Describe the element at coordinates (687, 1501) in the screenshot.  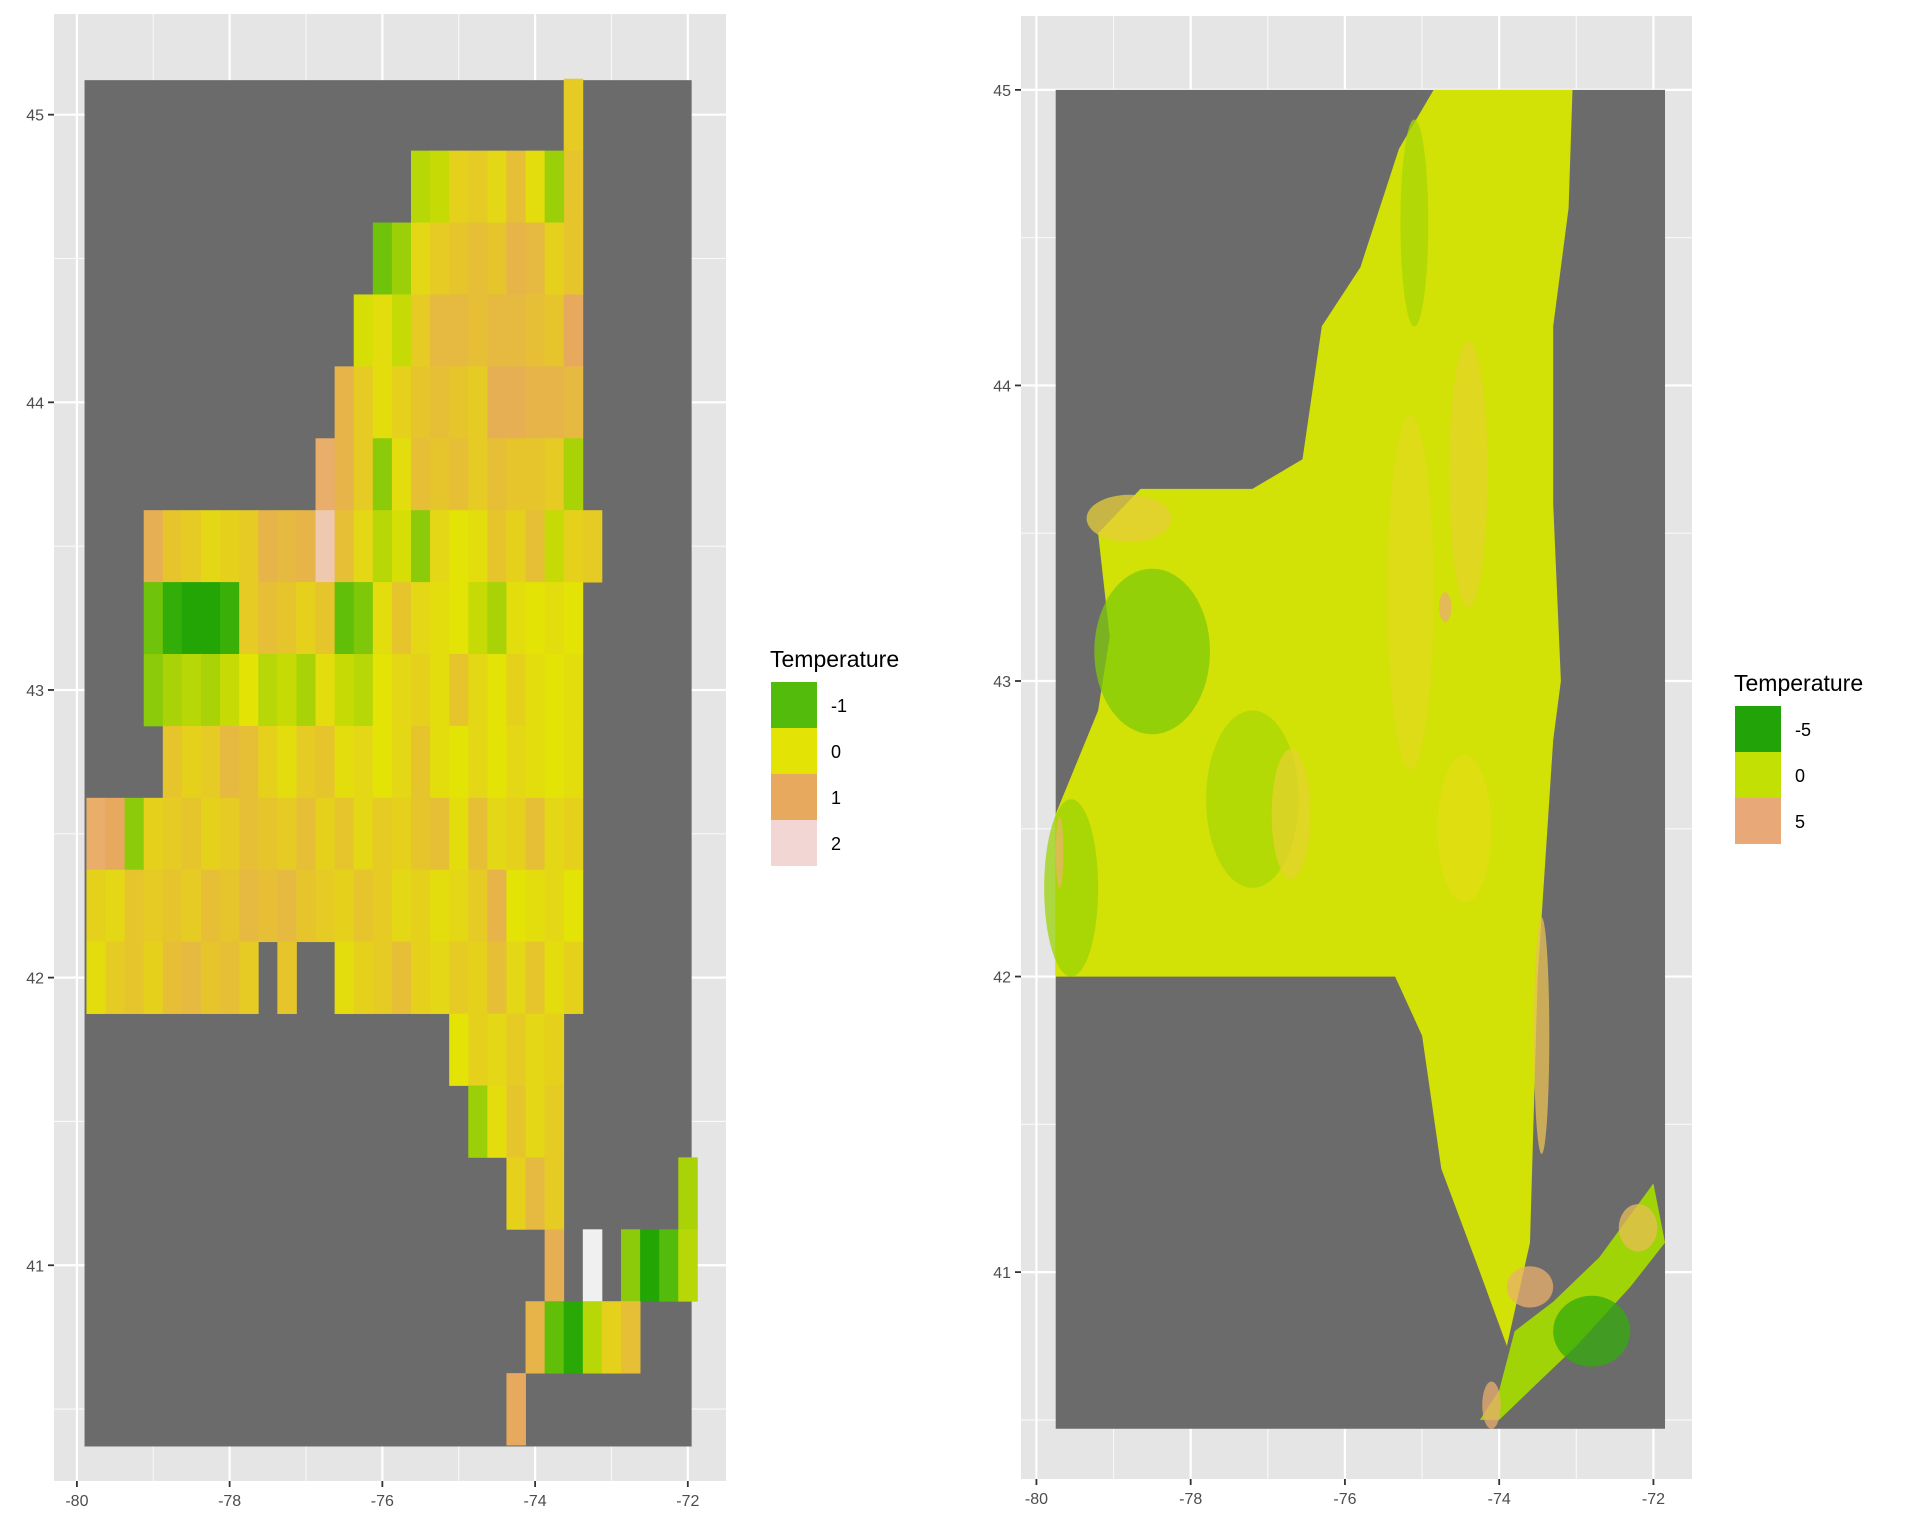
I see `x-tick-label: -72` at that location.